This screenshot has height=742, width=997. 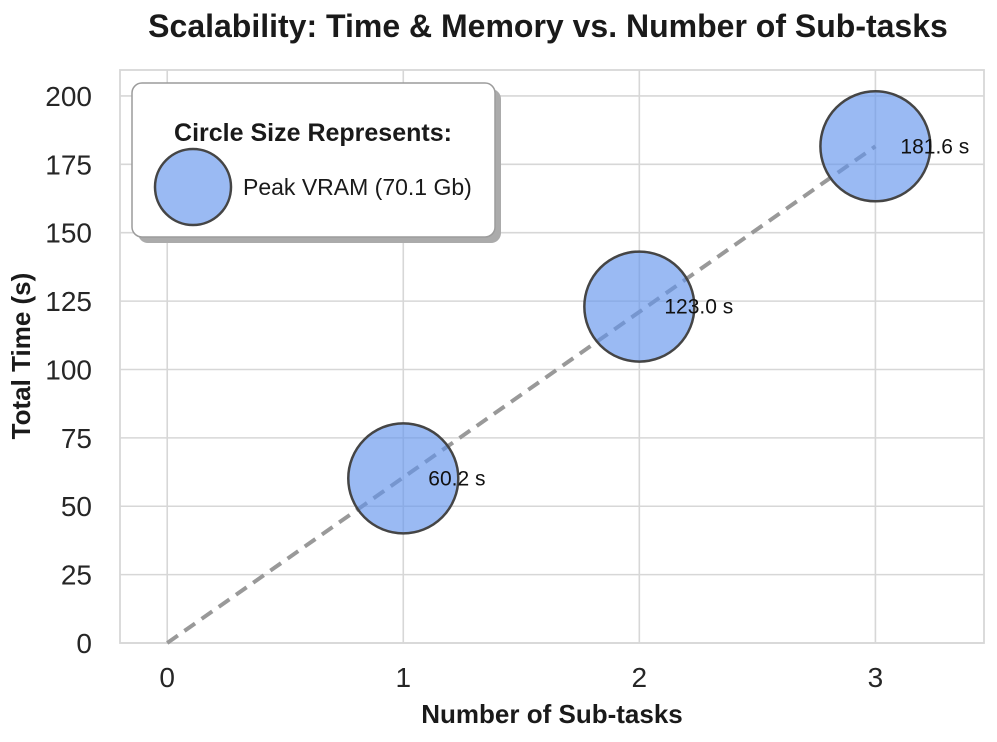 What do you see at coordinates (357, 187) in the screenshot?
I see `legend-label: Peak VRAM (70.1 Gb)` at bounding box center [357, 187].